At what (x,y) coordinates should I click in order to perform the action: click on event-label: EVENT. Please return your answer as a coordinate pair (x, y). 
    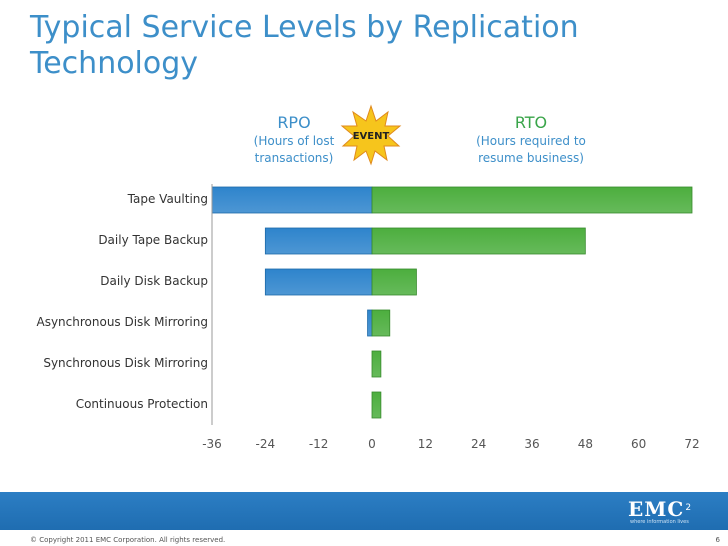
    Looking at the image, I should click on (371, 136).